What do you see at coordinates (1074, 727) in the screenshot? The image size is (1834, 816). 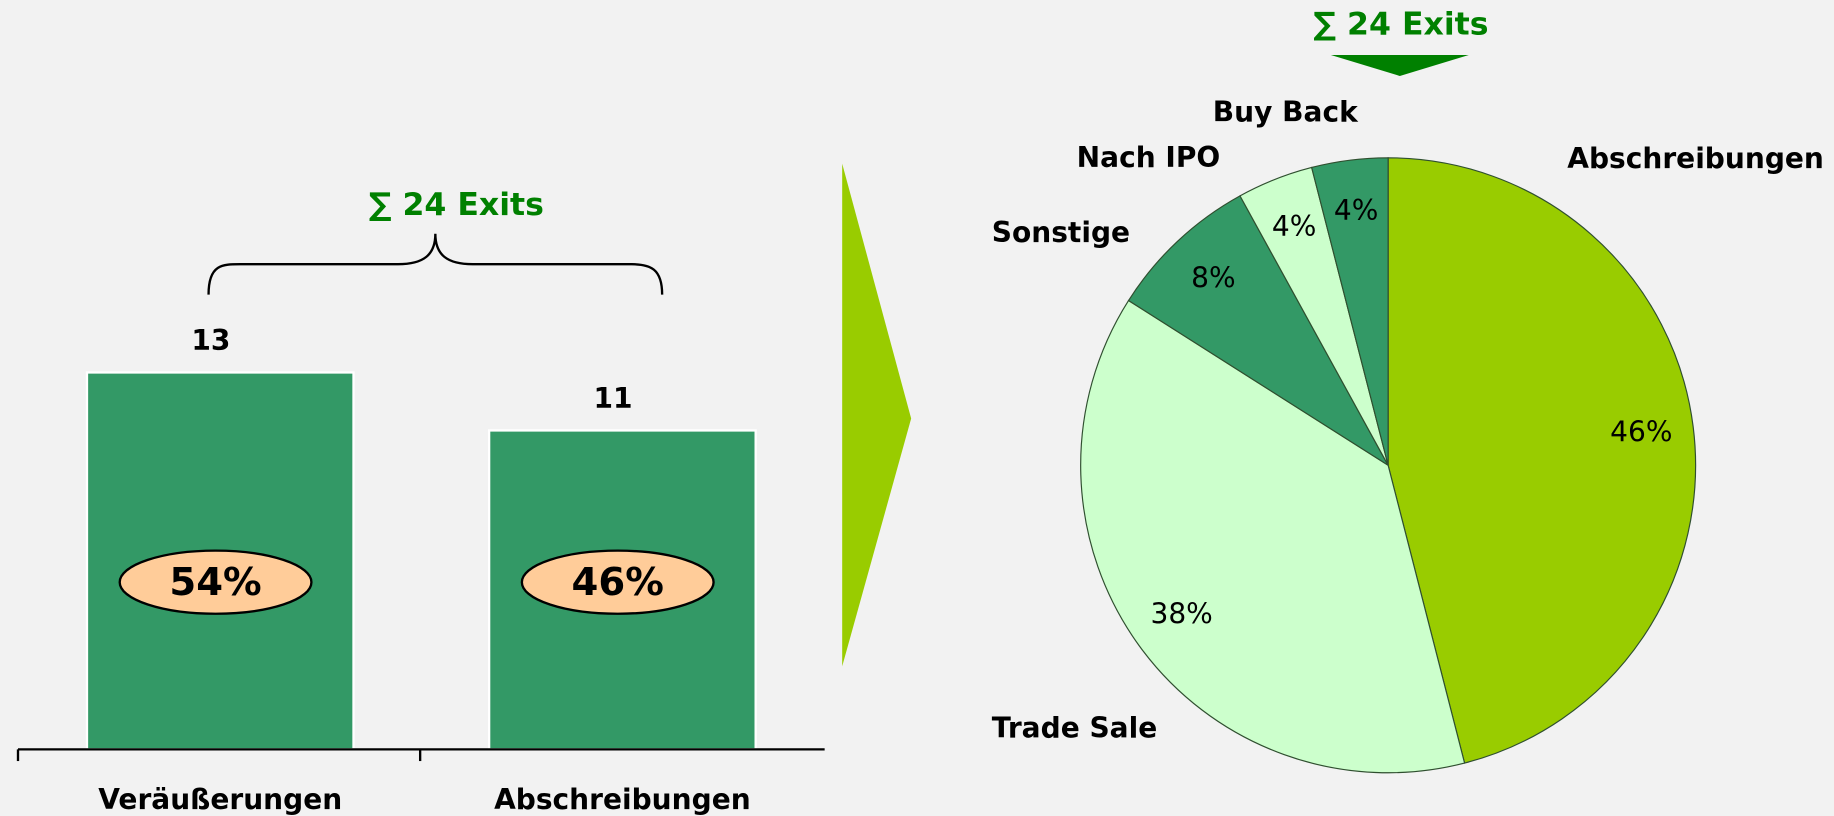 I see `slice-category: Trade Sale` at bounding box center [1074, 727].